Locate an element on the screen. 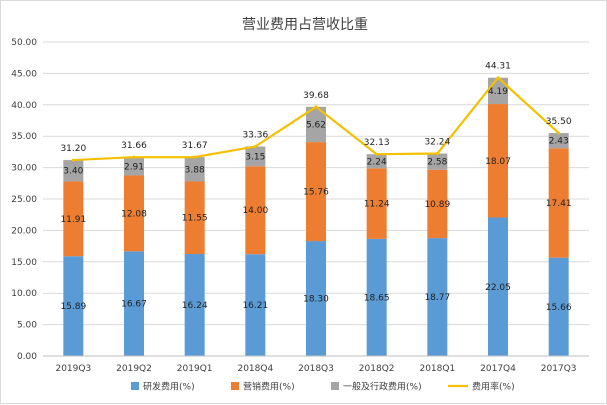 This screenshot has height=405, width=607. data-label: 15.66 is located at coordinates (559, 308).